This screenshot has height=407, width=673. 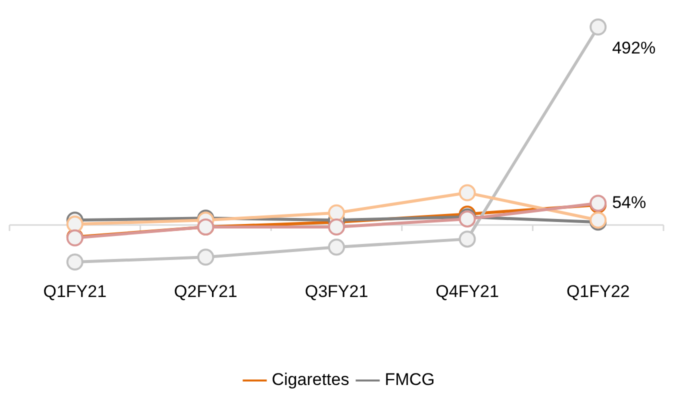 What do you see at coordinates (634, 48) in the screenshot?
I see `data-label: 492%` at bounding box center [634, 48].